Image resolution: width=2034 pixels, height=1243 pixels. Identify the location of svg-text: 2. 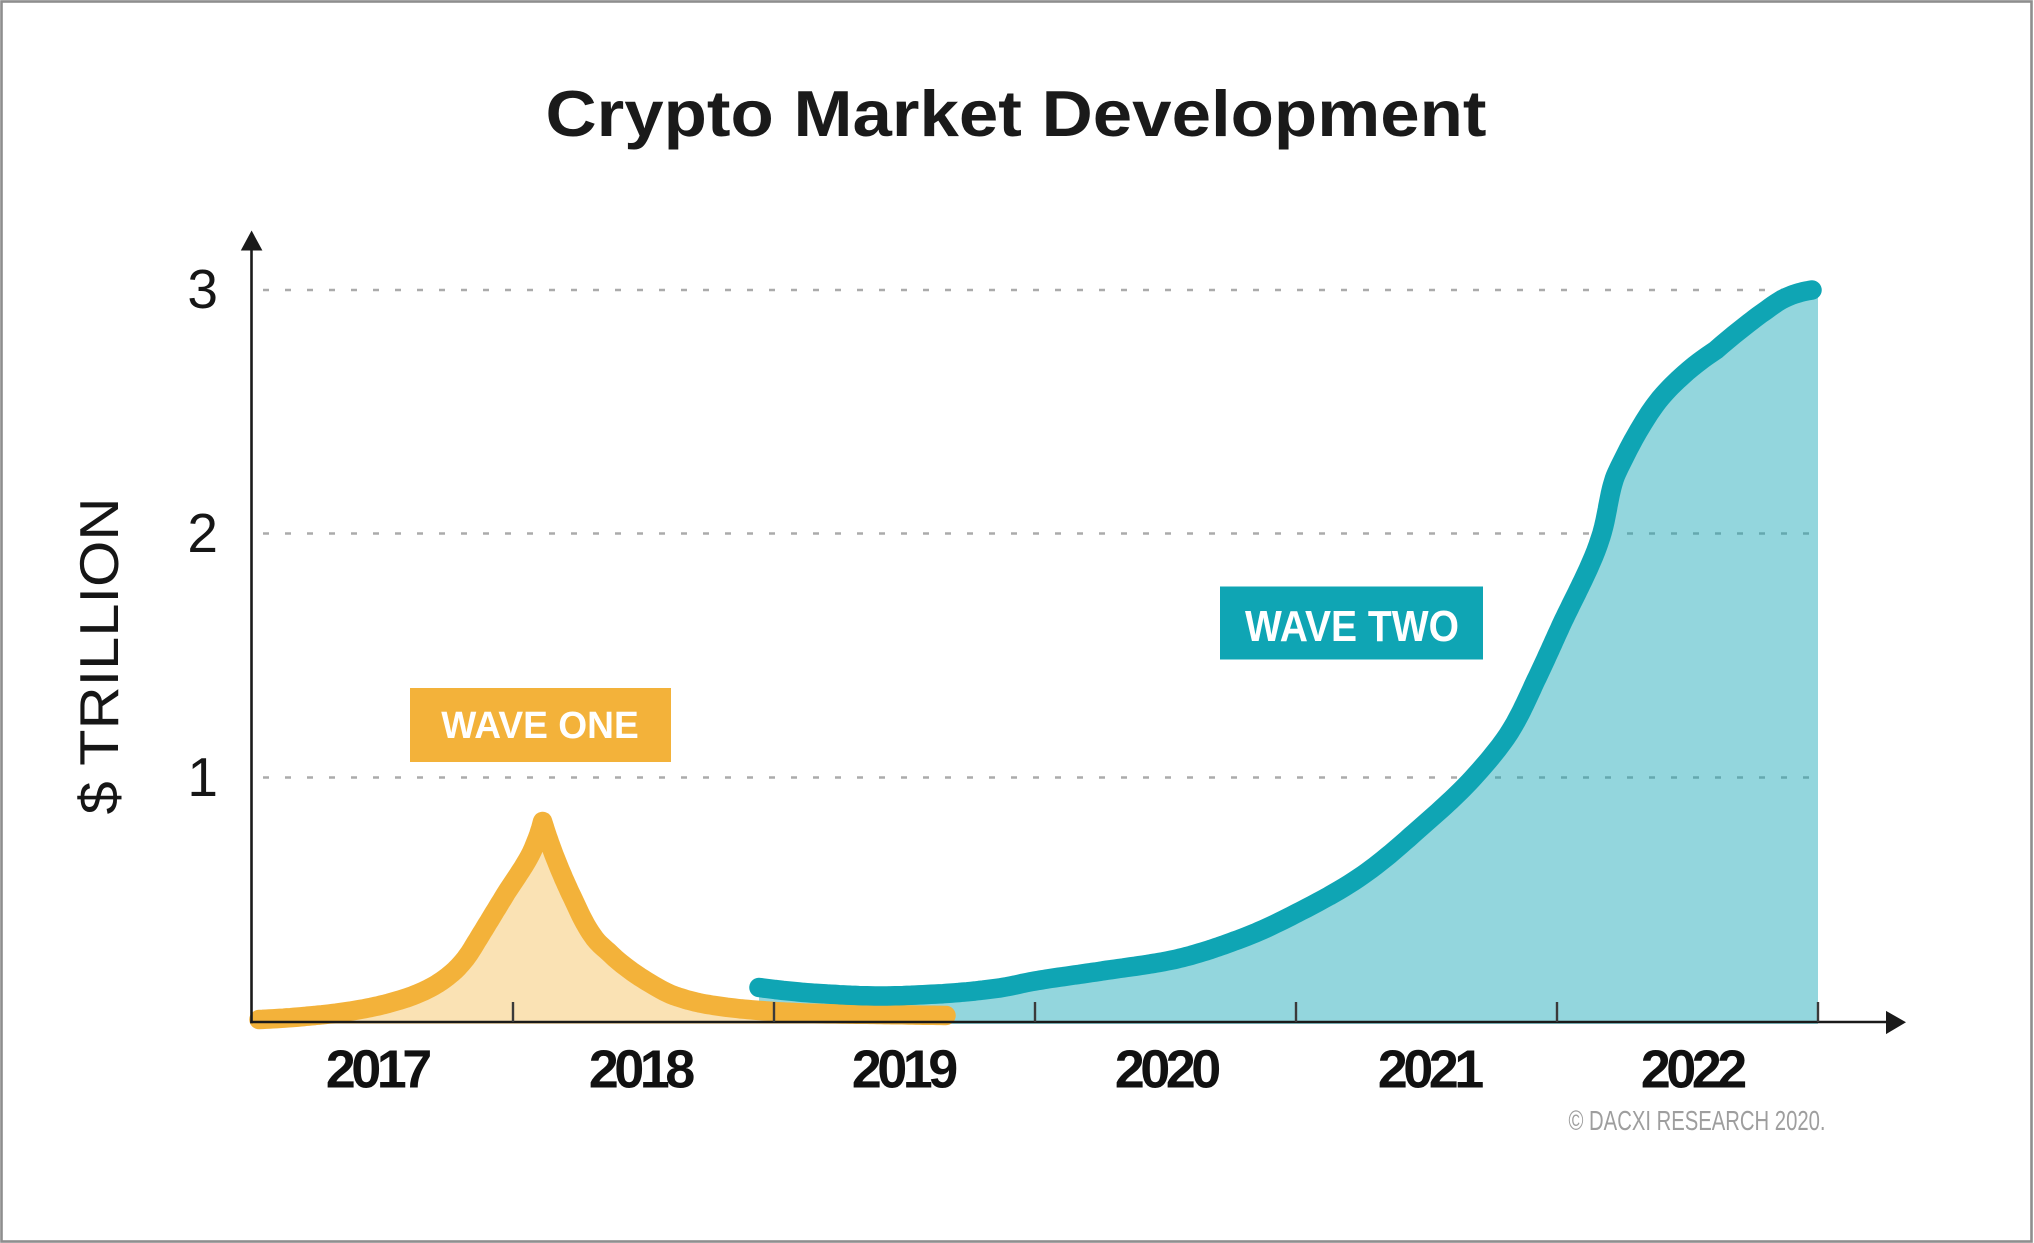
(202, 533).